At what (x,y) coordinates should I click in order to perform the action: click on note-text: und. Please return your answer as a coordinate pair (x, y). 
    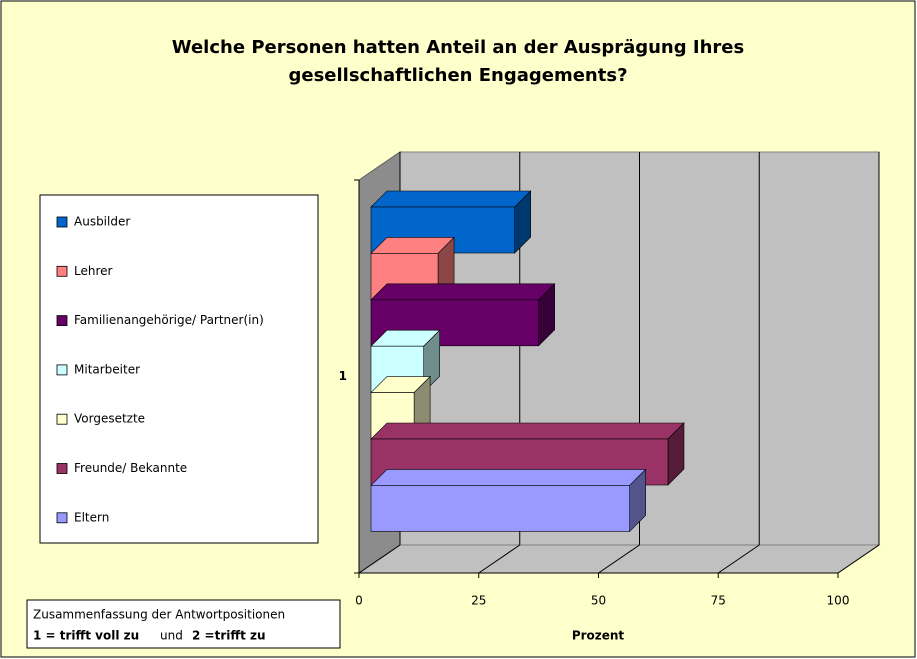
    Looking at the image, I should click on (171, 636).